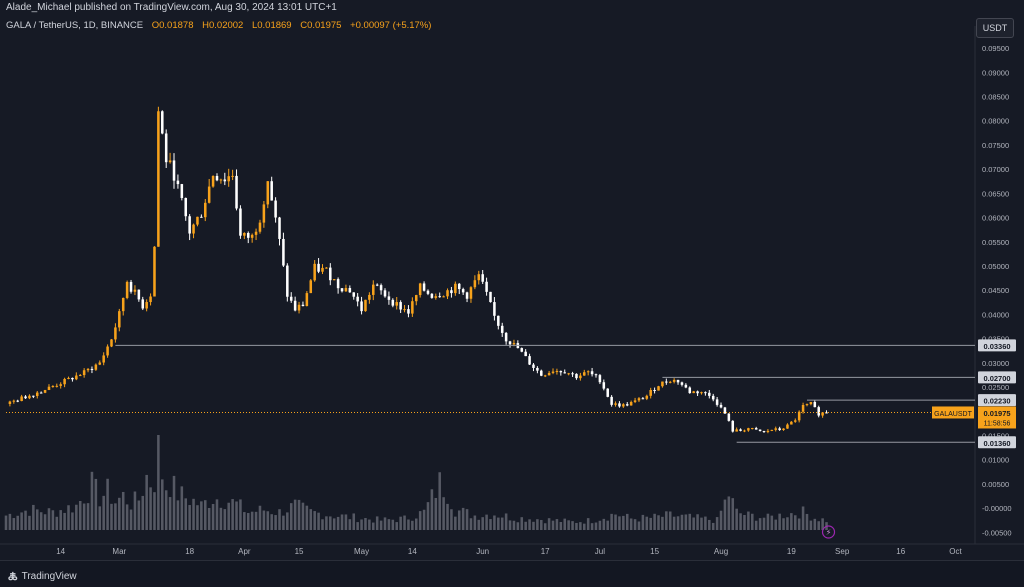 Image resolution: width=1024 pixels, height=587 pixels. Describe the element at coordinates (482, 551) in the screenshot. I see `x-tick-label: Jun` at that location.